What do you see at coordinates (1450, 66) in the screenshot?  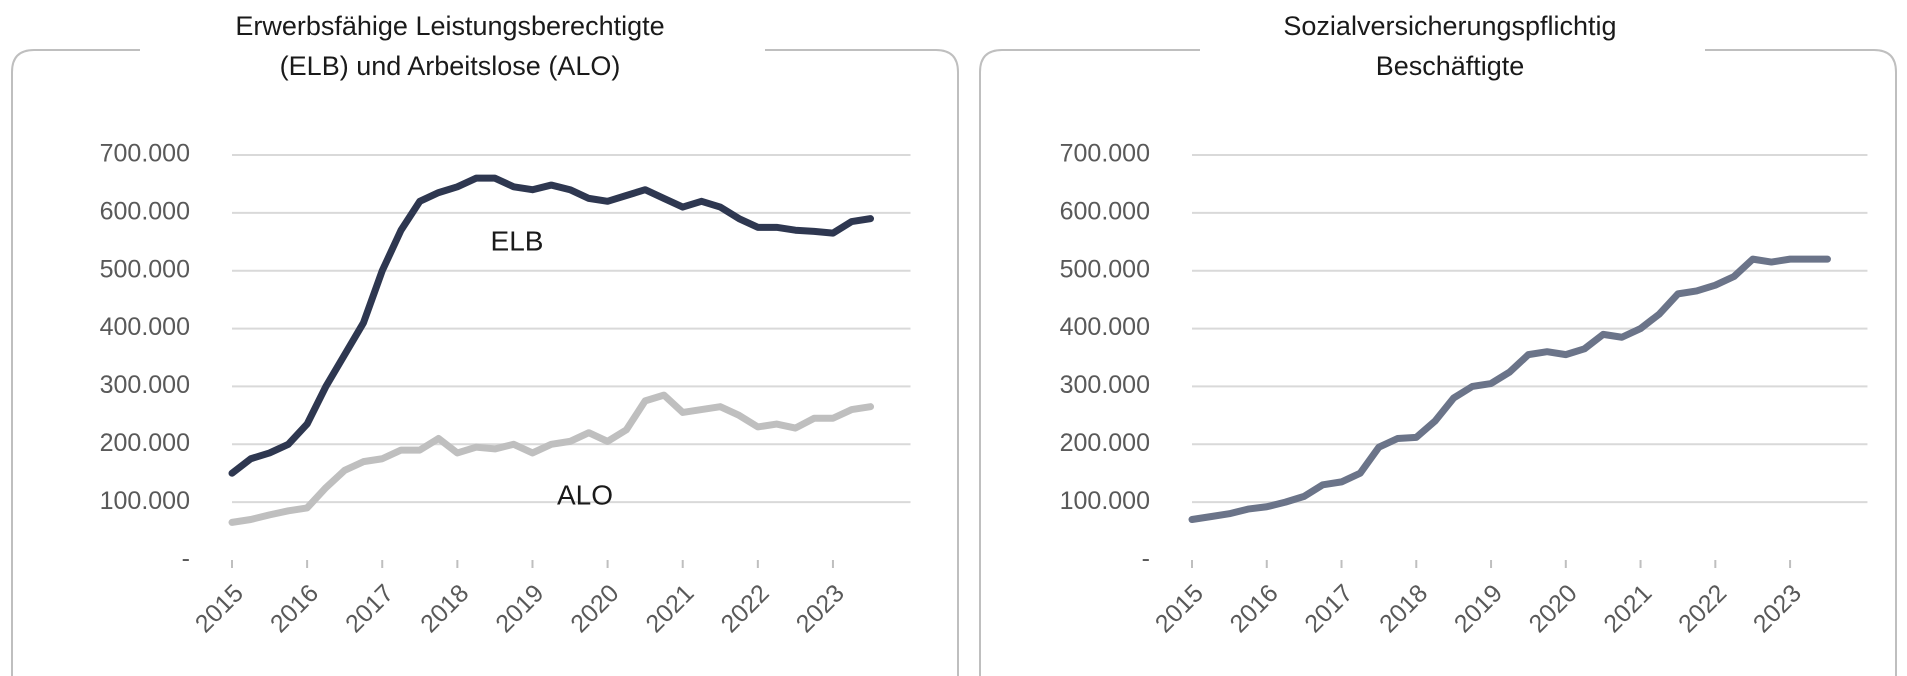 I see `chart-title: Beschäftigte` at bounding box center [1450, 66].